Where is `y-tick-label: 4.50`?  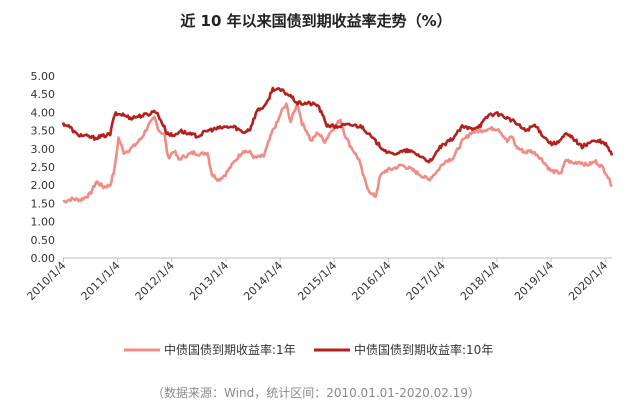 y-tick-label: 4.50 is located at coordinates (43, 94).